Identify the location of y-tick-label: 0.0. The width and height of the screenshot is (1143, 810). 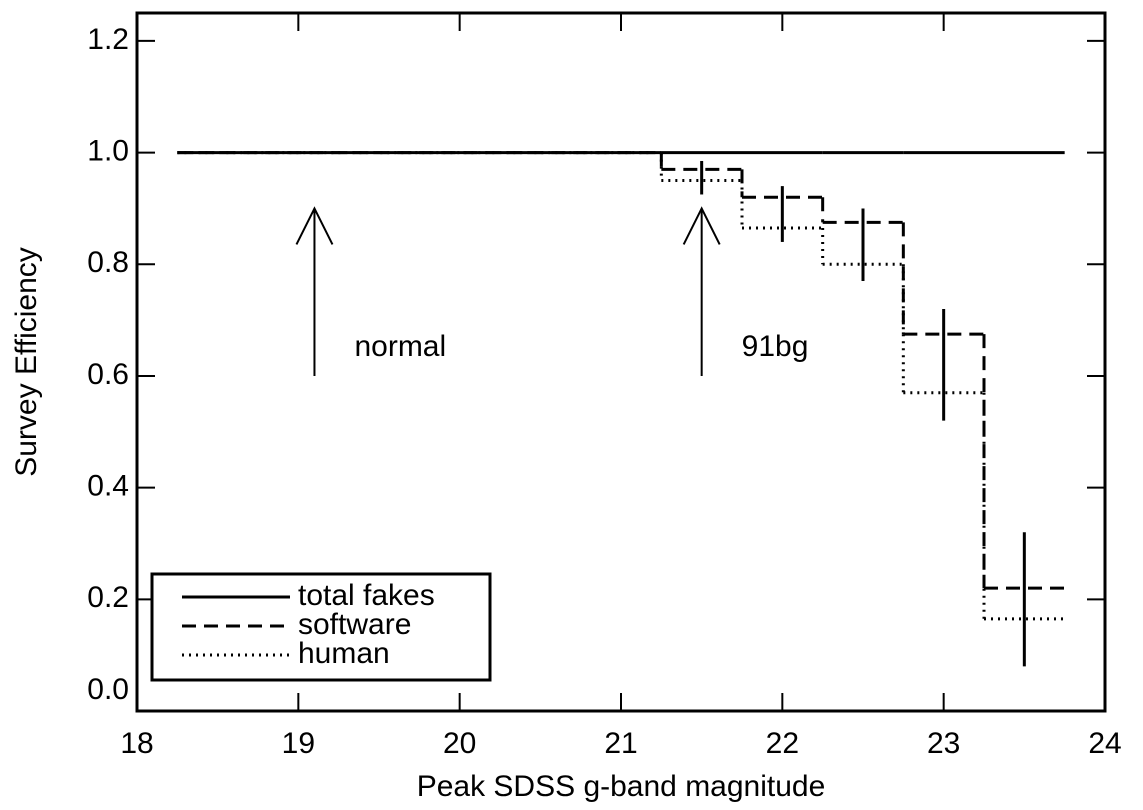
(108, 689).